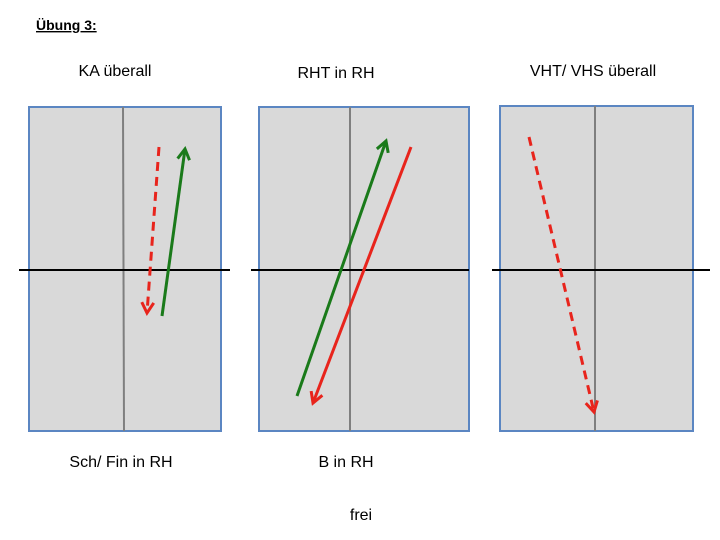 The width and height of the screenshot is (720, 540). I want to click on bottom-label: Sch/ Fin in RH, so click(120, 462).